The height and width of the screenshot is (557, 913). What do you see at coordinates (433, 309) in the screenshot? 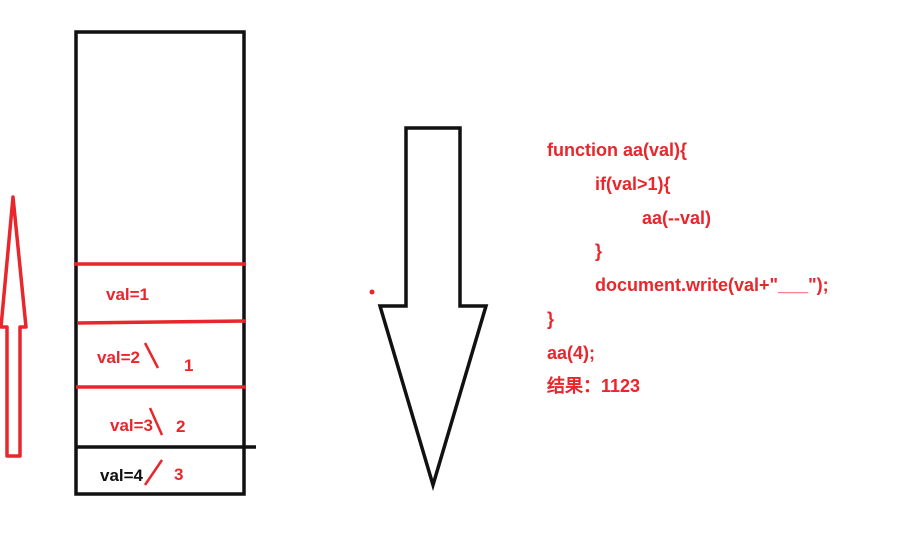
I see `call-down-arrow` at bounding box center [433, 309].